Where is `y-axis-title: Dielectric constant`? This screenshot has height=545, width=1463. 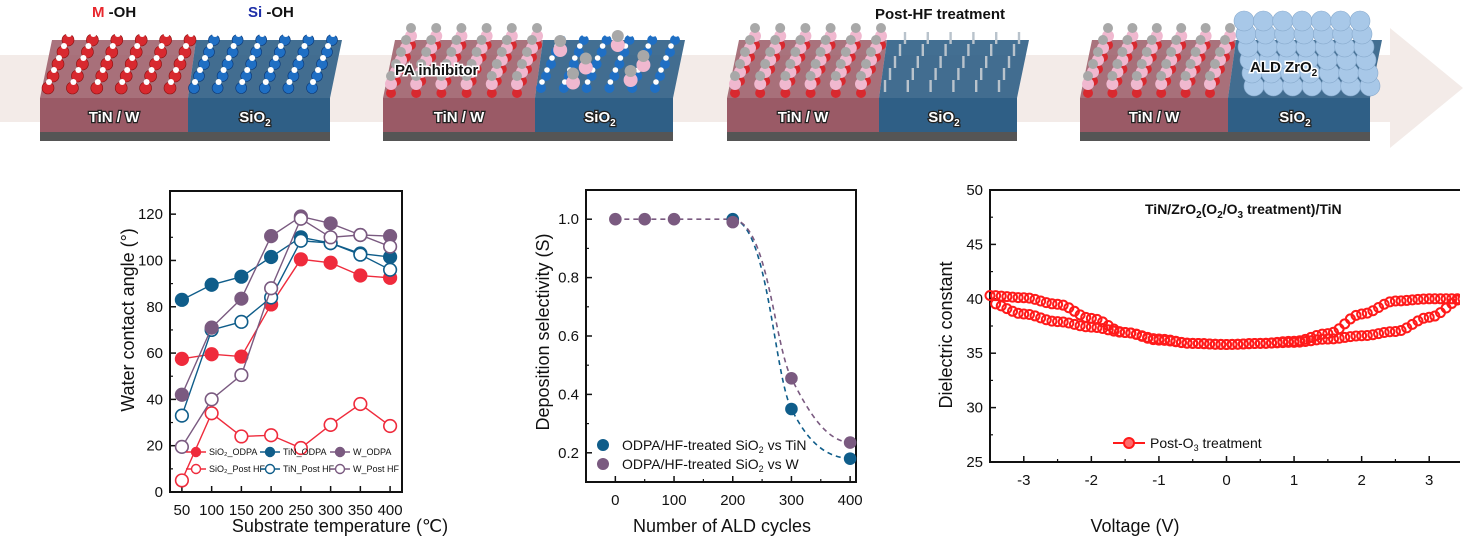 y-axis-title: Dielectric constant is located at coordinates (946, 334).